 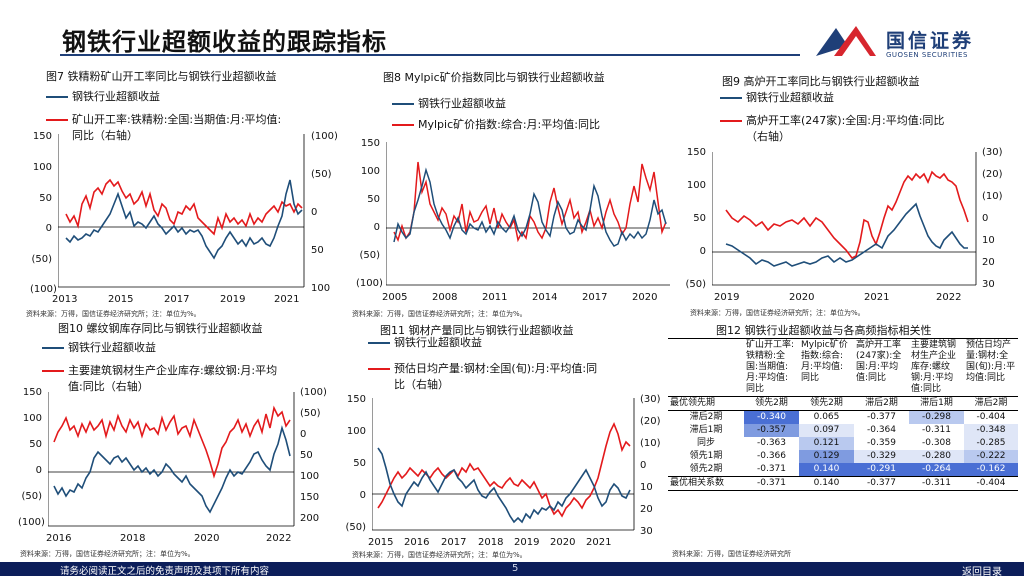 I want to click on fig9-red-line, so click(x=847, y=215).